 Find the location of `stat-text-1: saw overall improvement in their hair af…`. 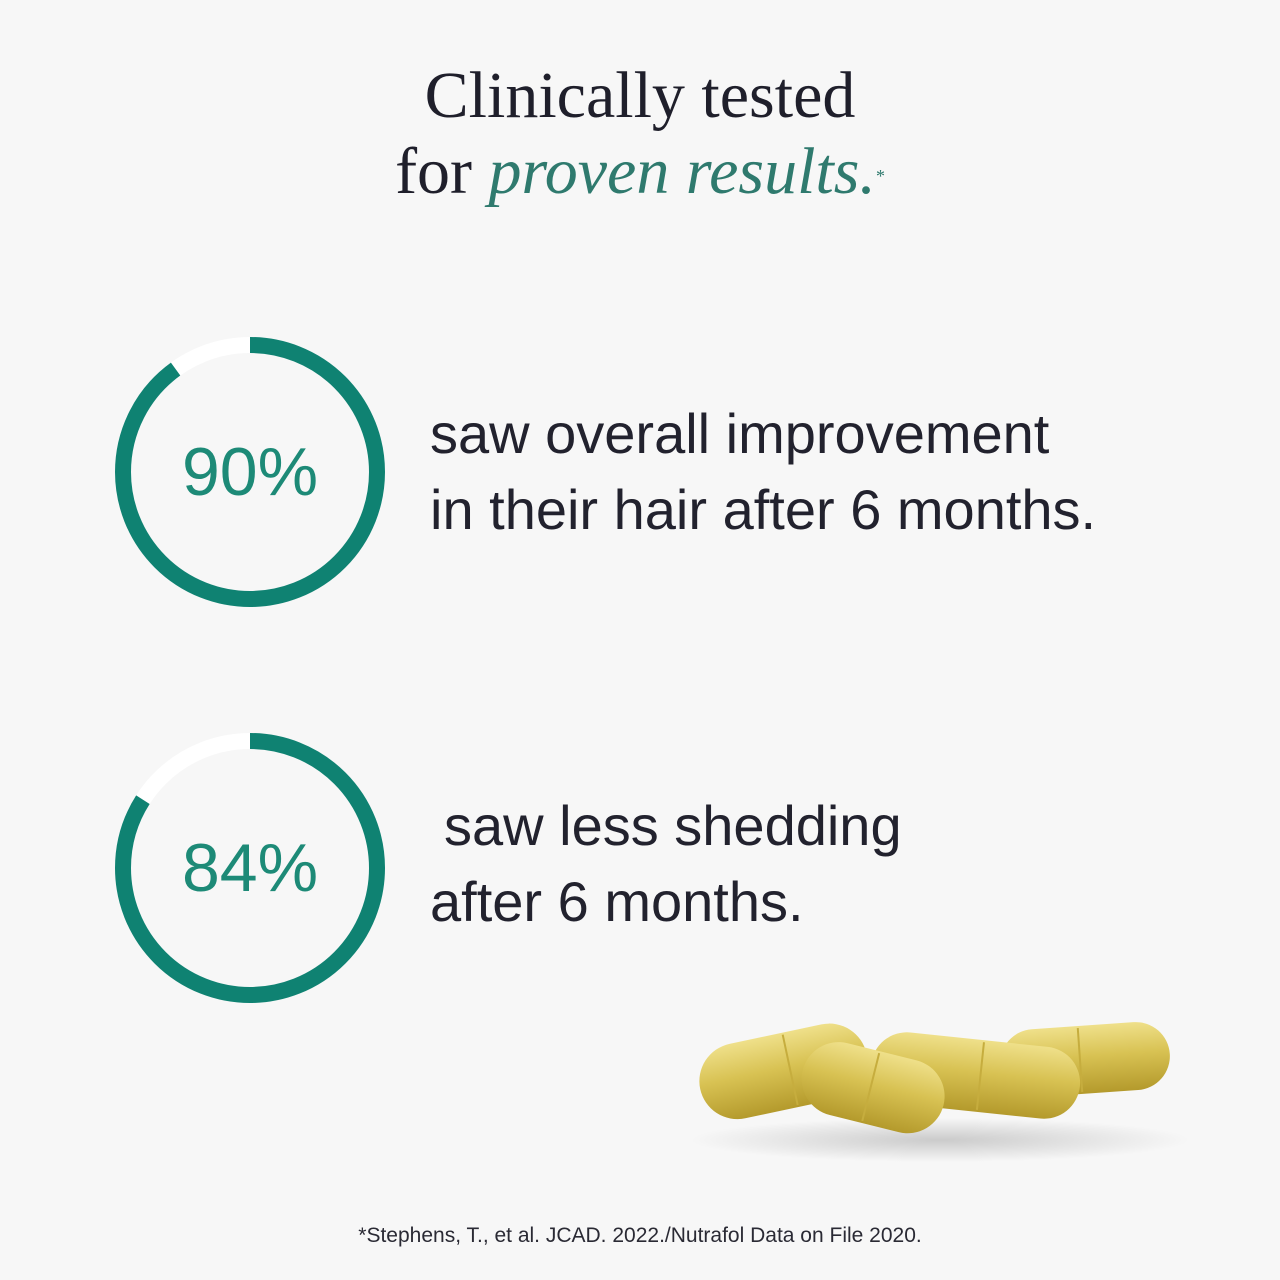

stat-text-1: saw overall improvement in their hair af… is located at coordinates (763, 472).